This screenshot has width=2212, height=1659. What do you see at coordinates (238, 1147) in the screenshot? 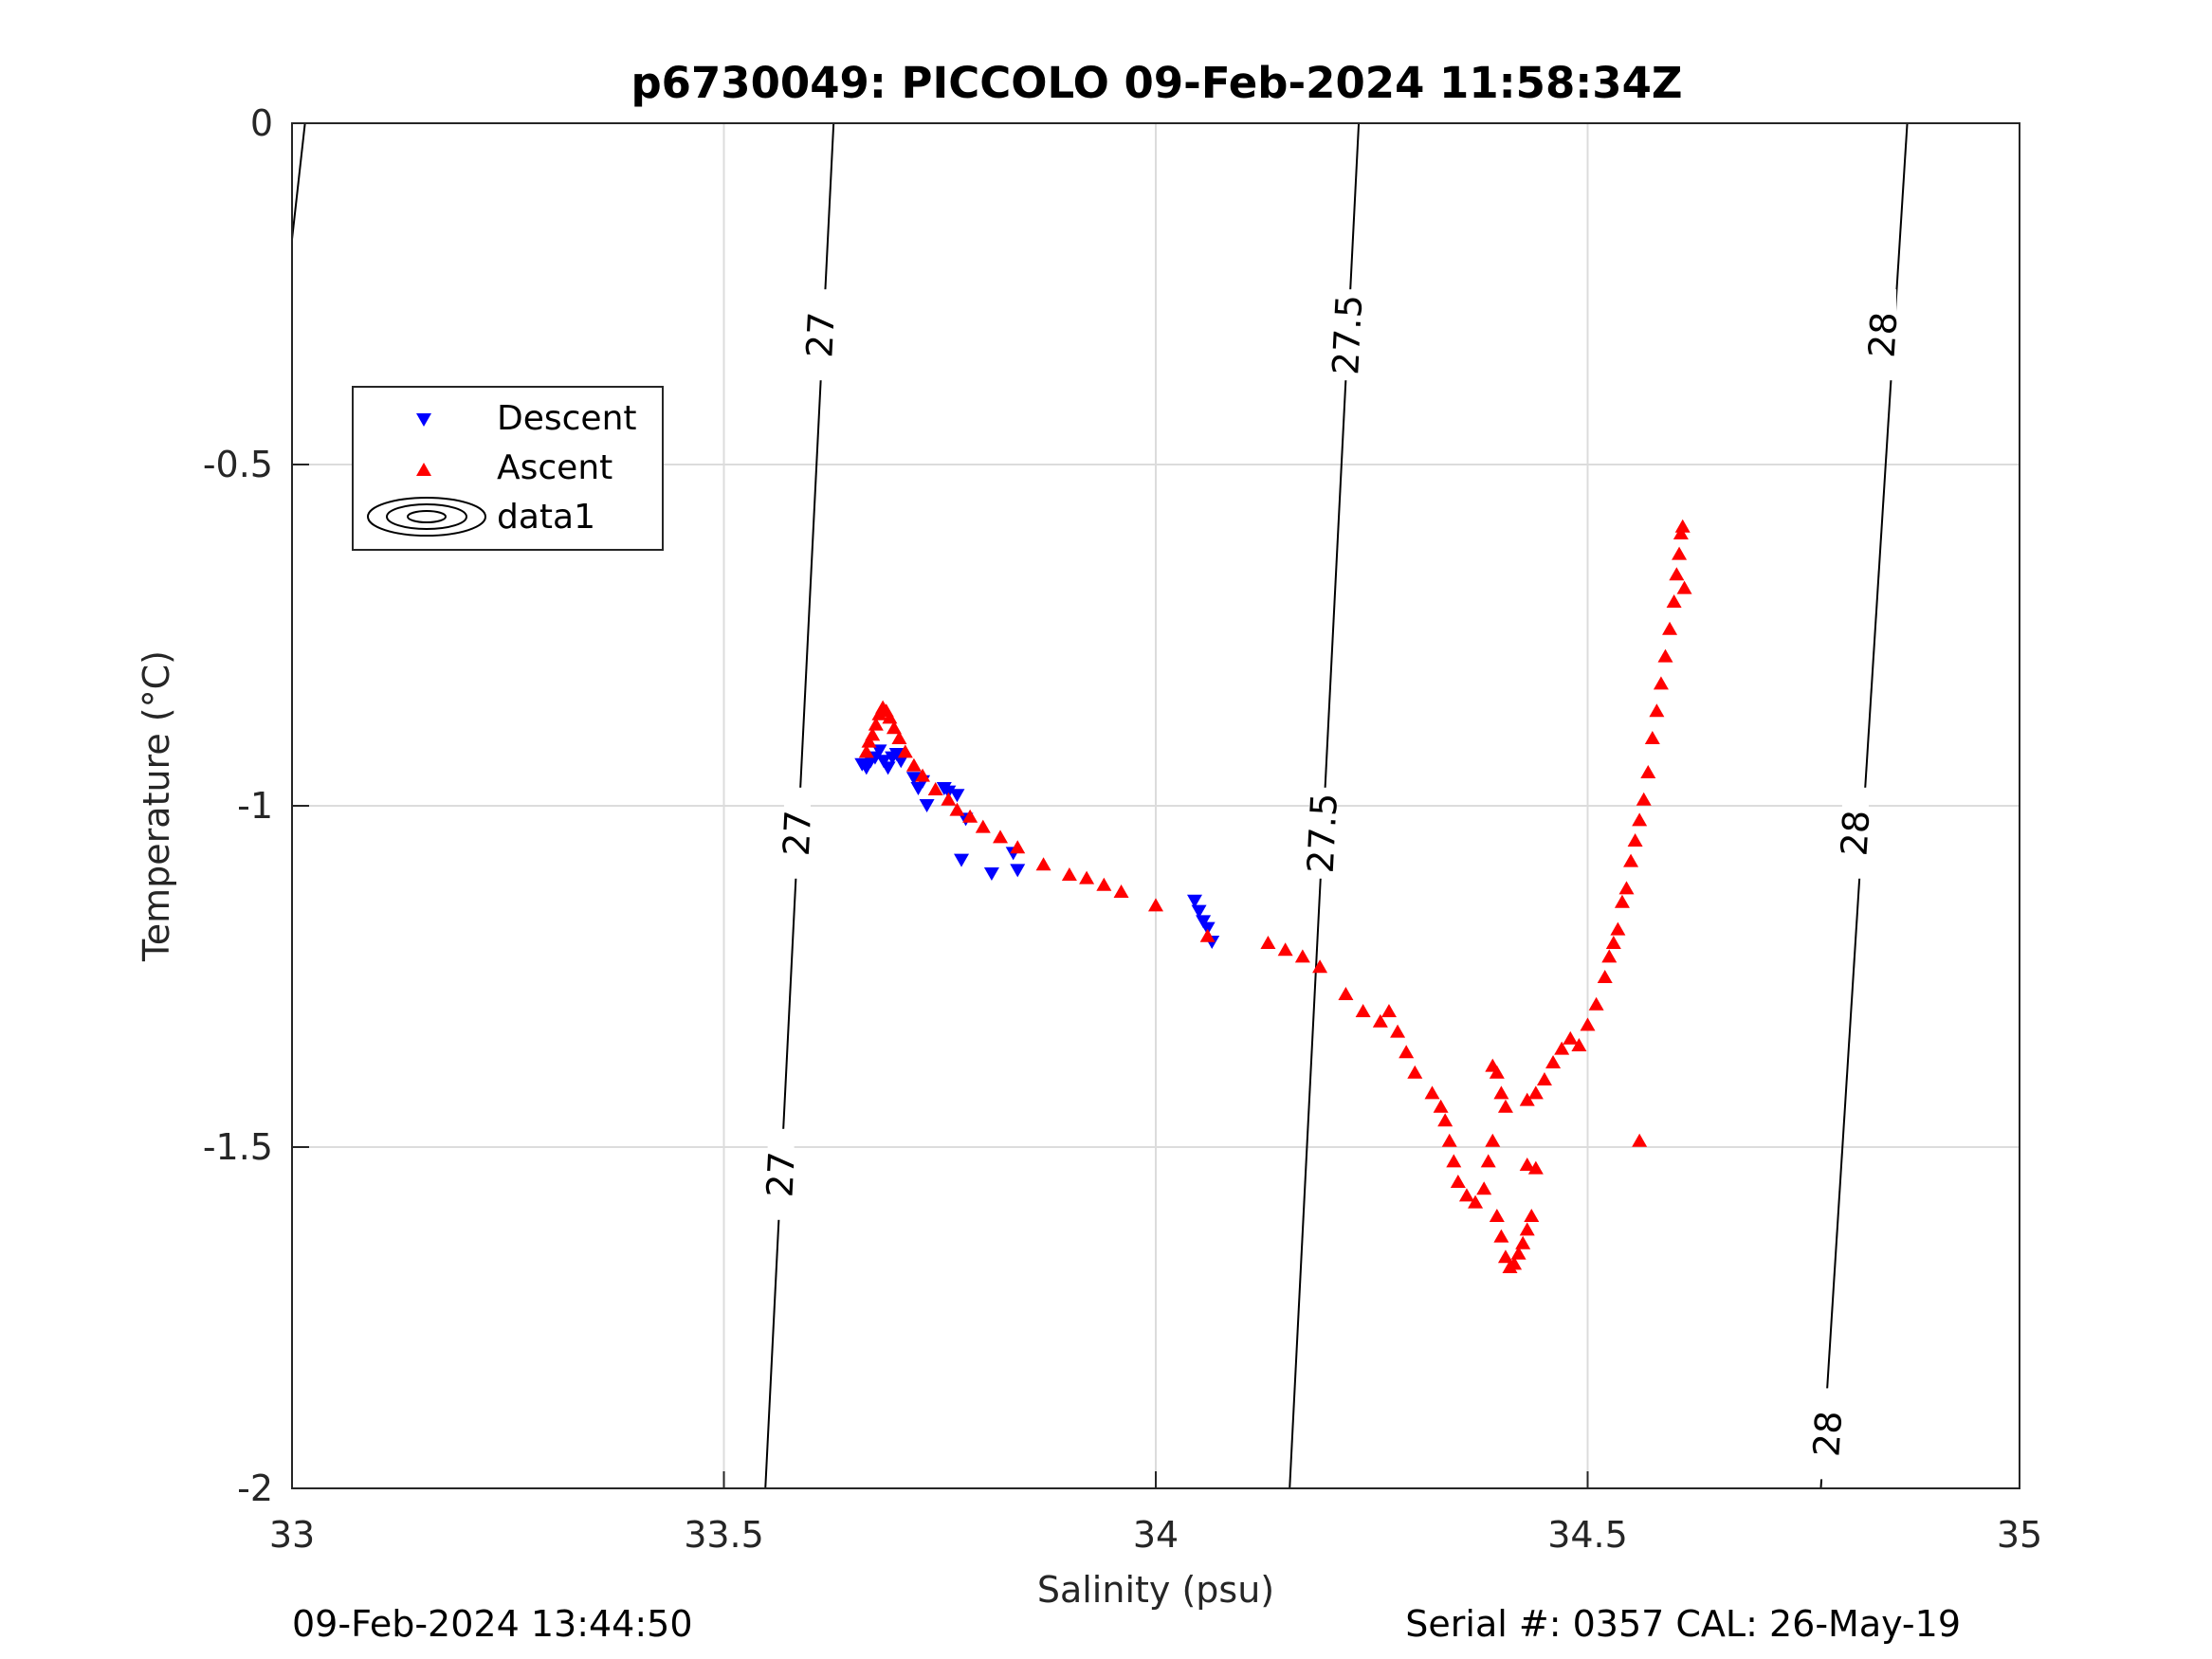
I see `y-tick-label: -1.5` at bounding box center [238, 1147].